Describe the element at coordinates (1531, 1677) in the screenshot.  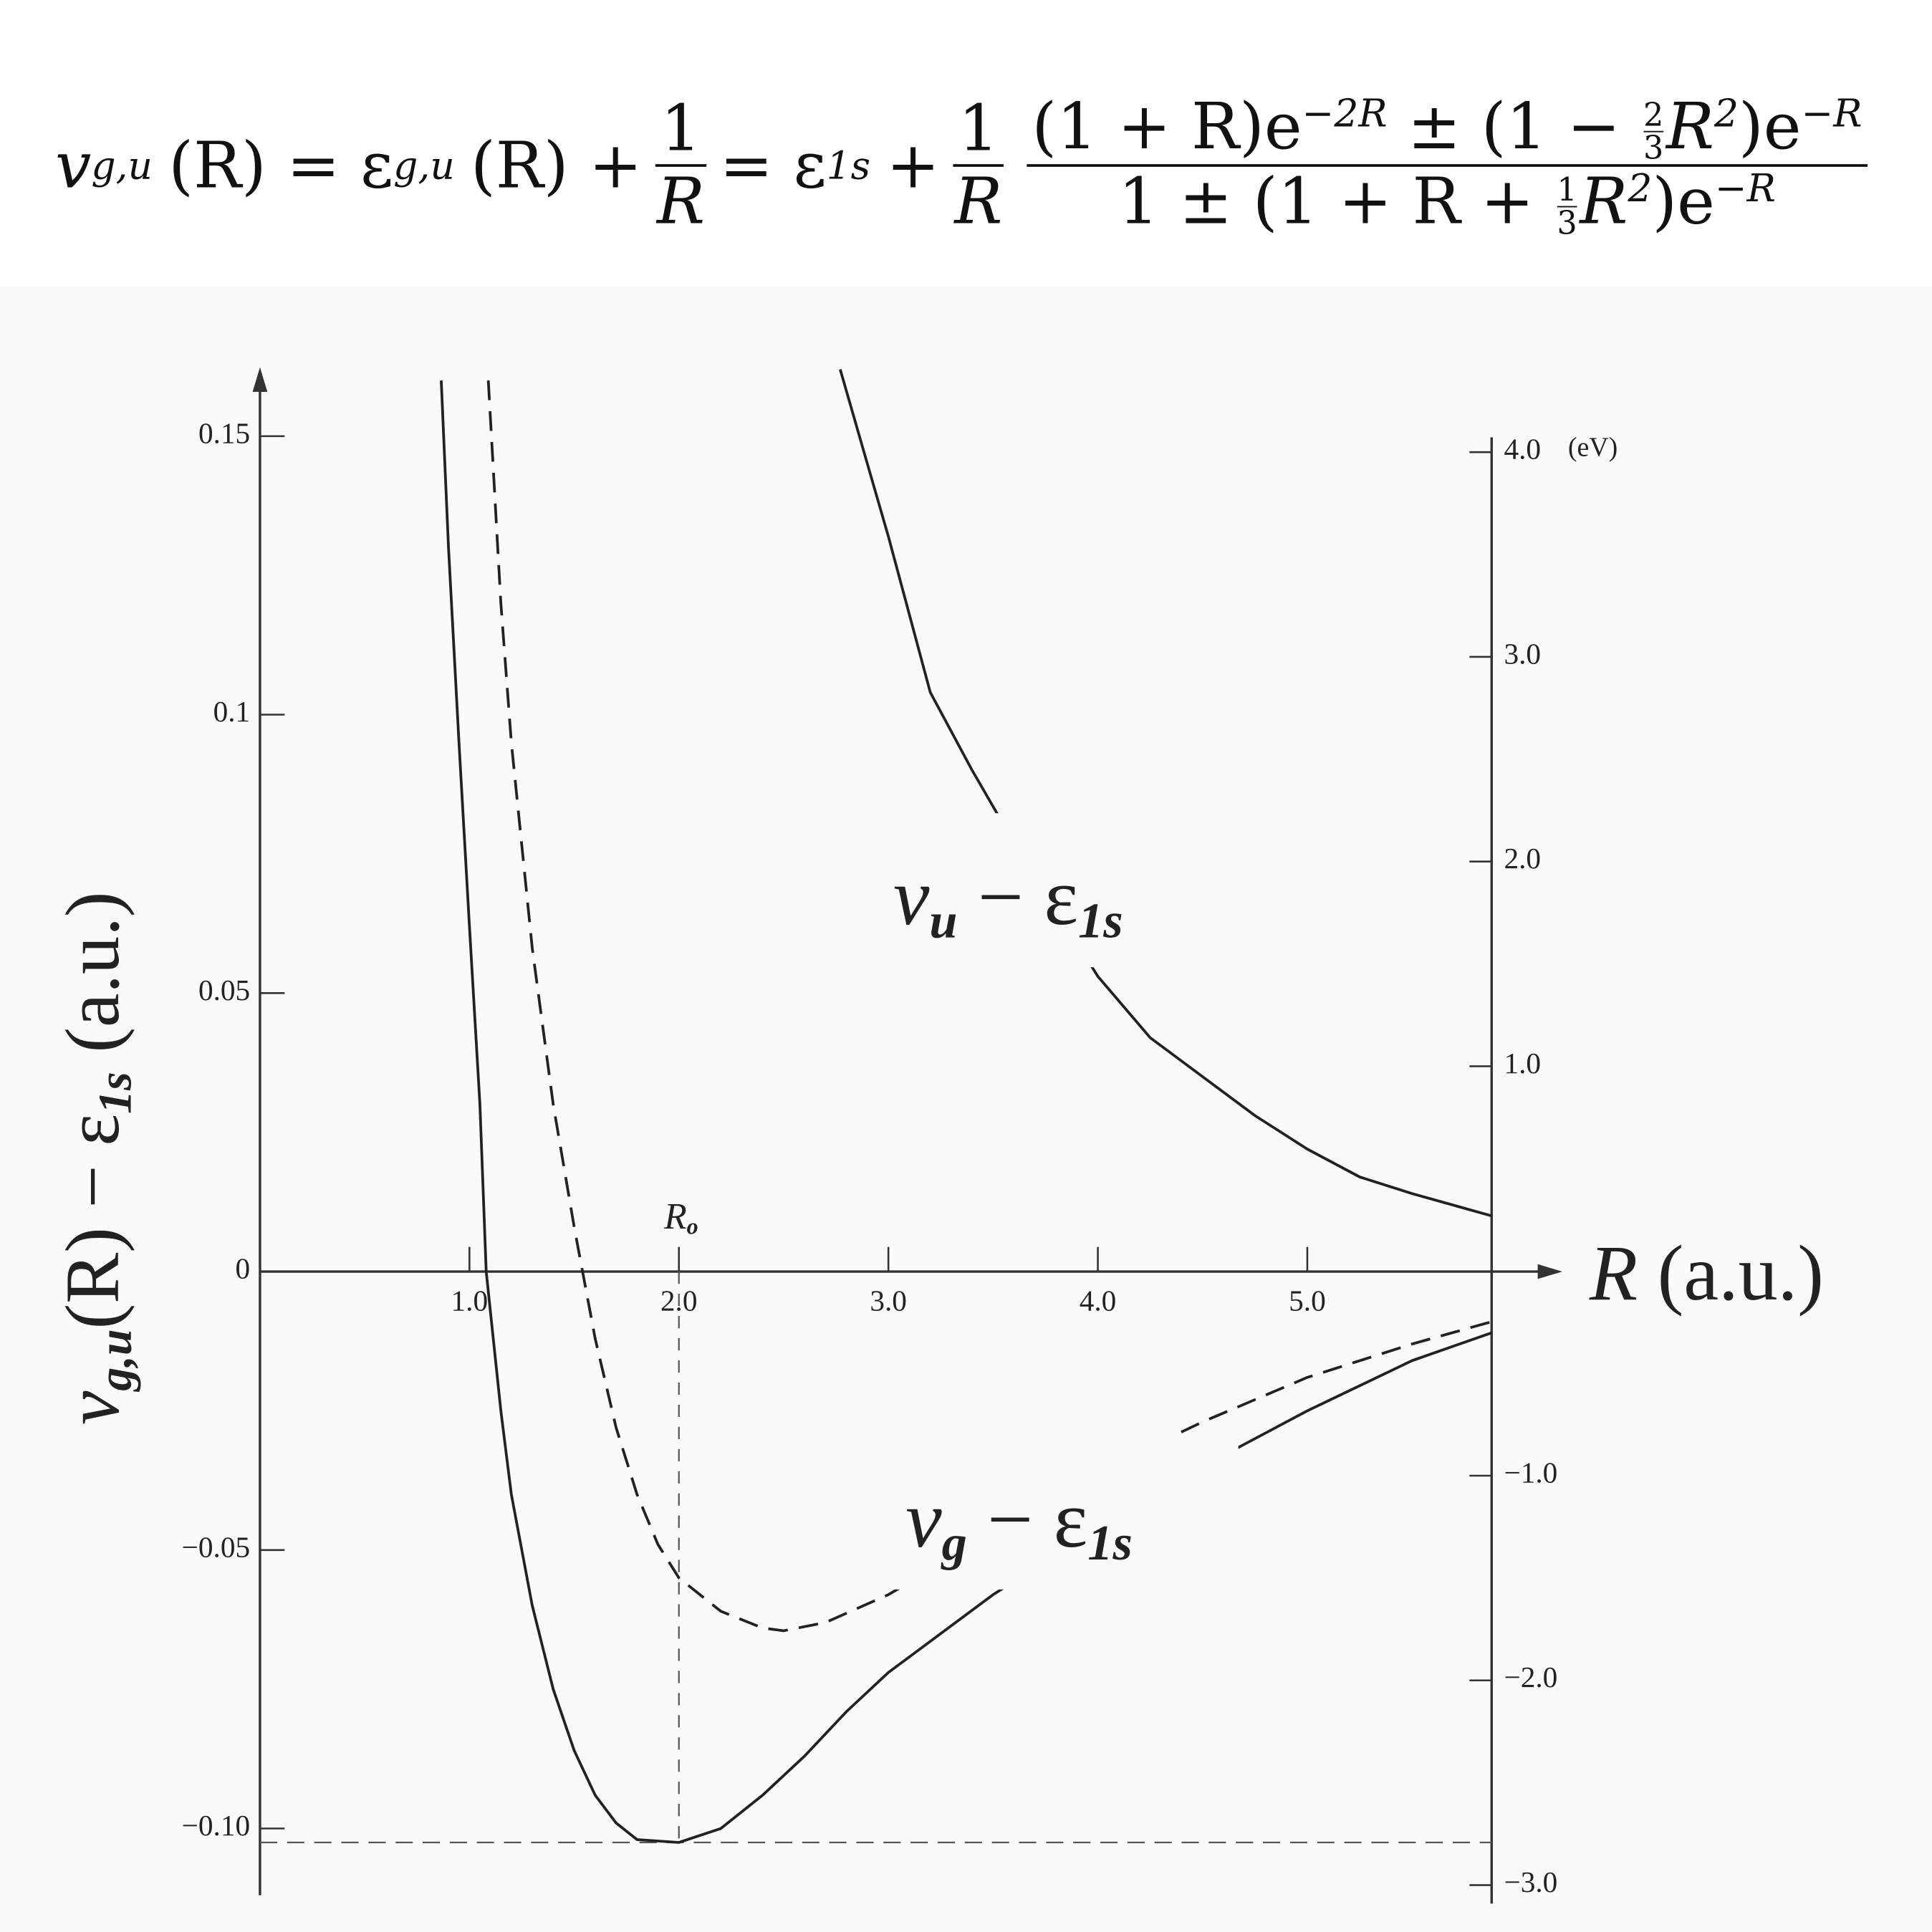
I see `y2-tick-label: −2.0` at that location.